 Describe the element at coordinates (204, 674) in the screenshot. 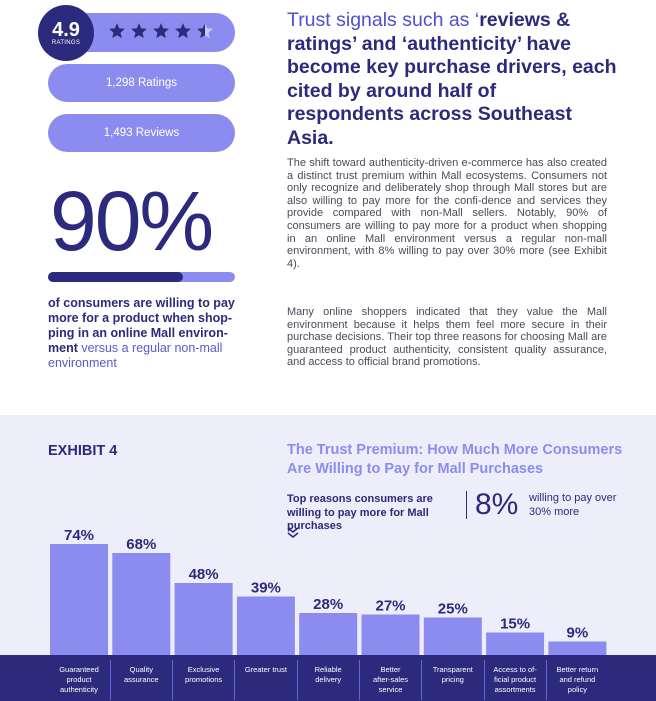

I see `category-label: Exclusive promotions` at that location.